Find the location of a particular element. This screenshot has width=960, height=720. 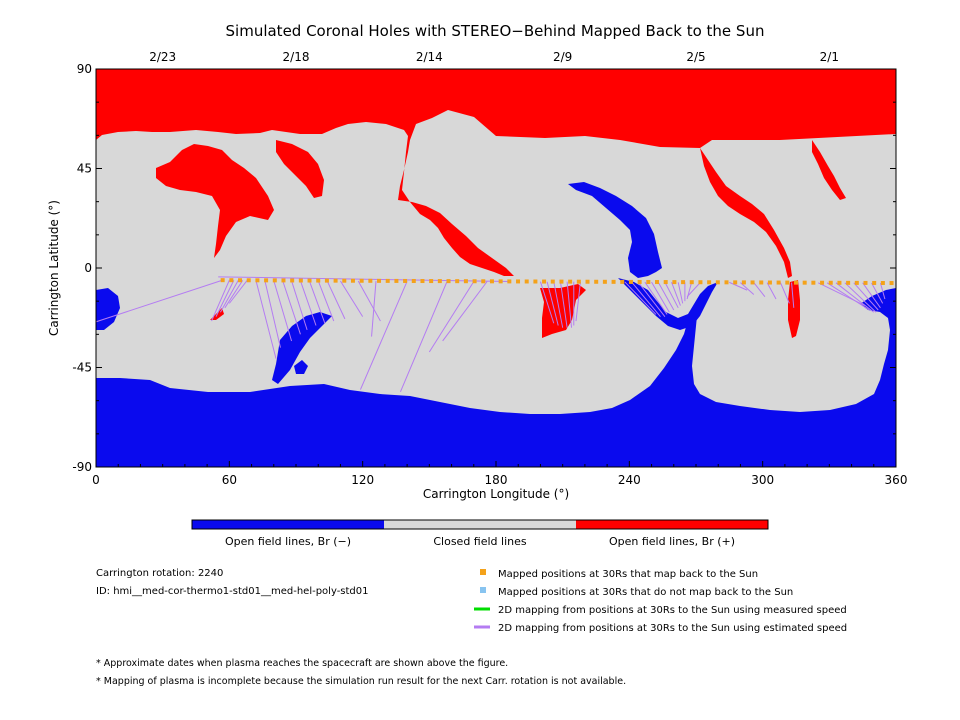

negative-lane-center-south is located at coordinates (668, 304).